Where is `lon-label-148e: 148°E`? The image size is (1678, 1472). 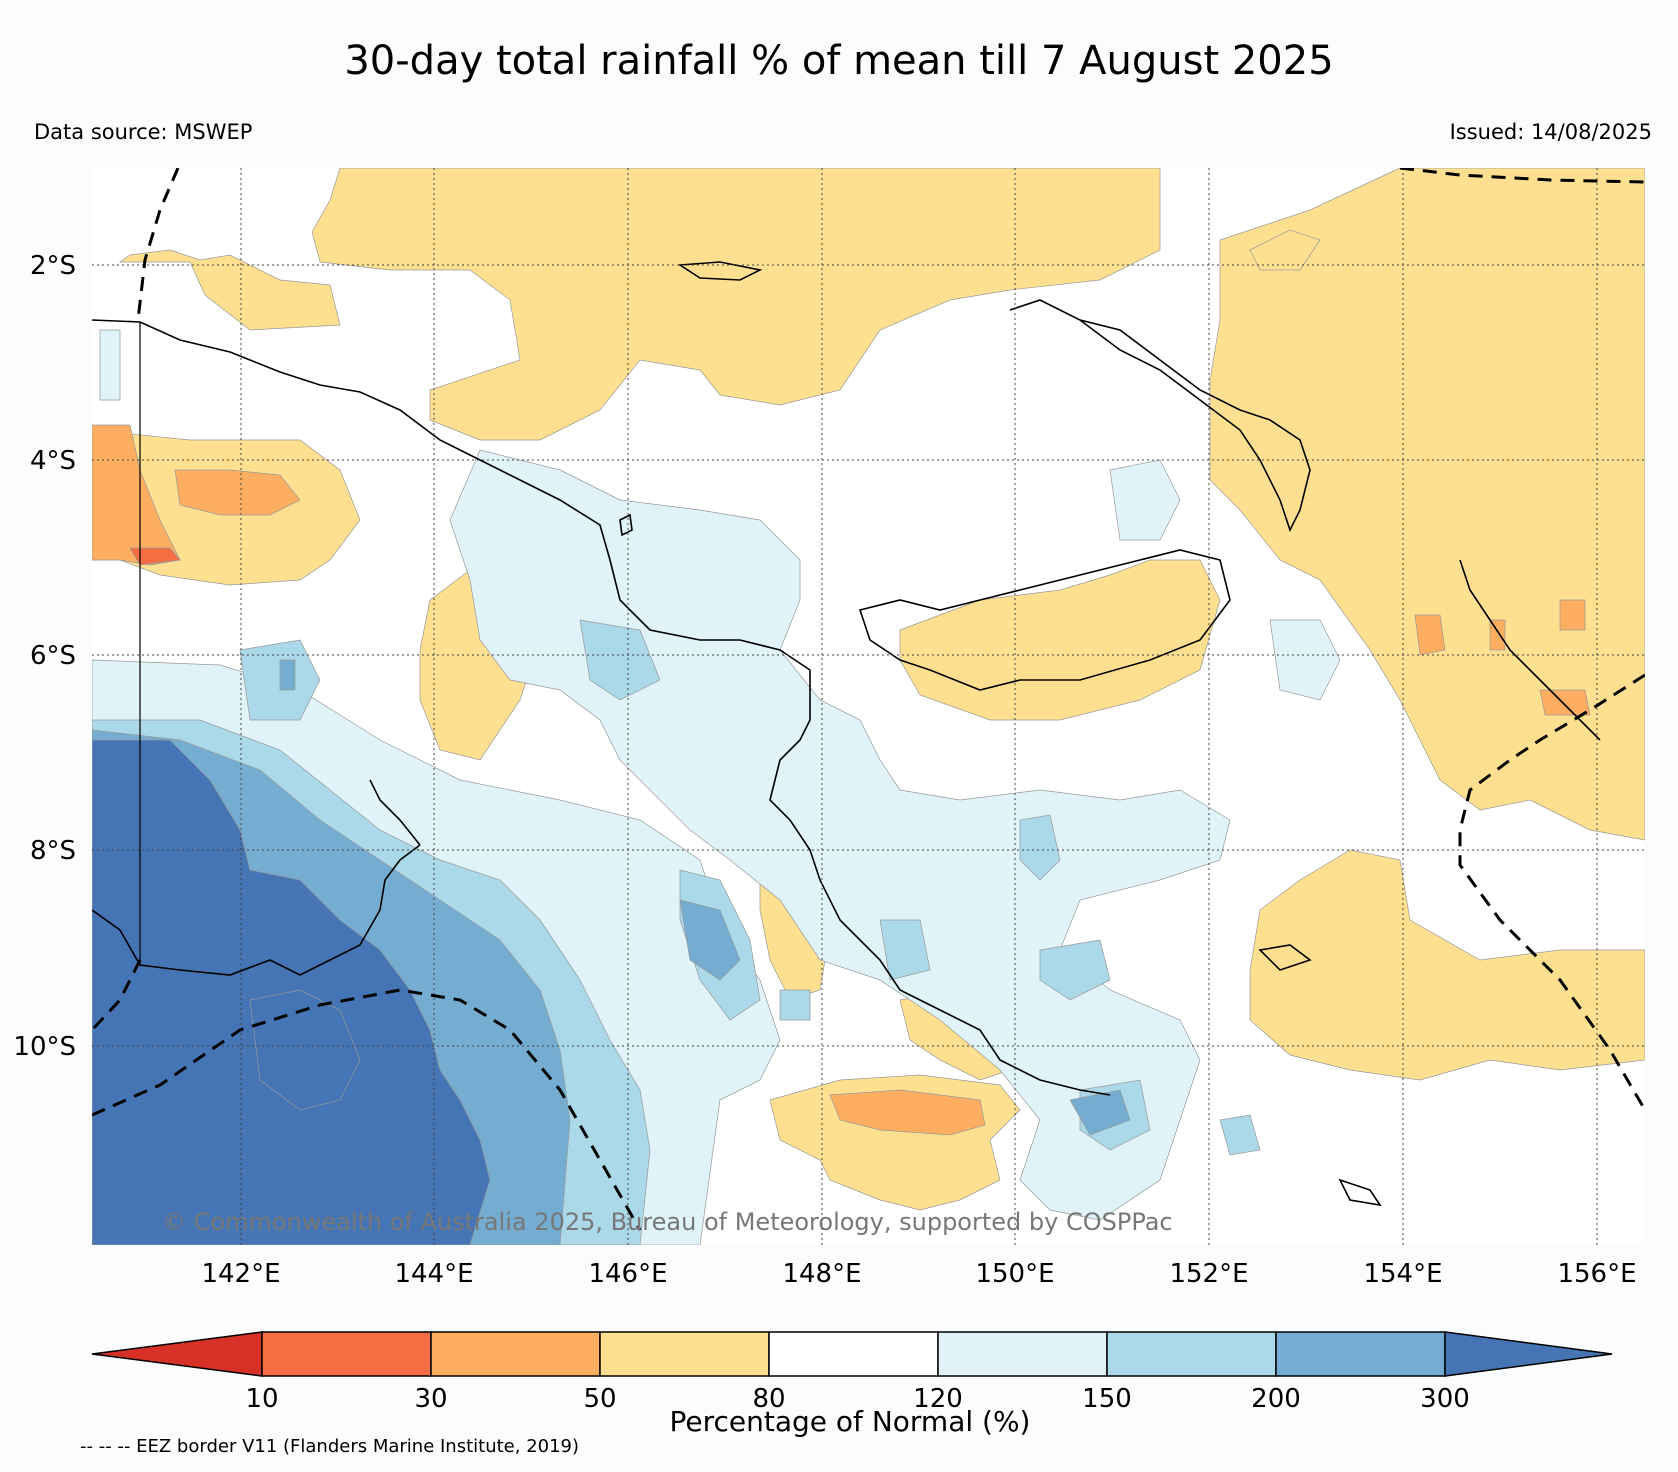
lon-label-148e: 148°E is located at coordinates (821, 1274).